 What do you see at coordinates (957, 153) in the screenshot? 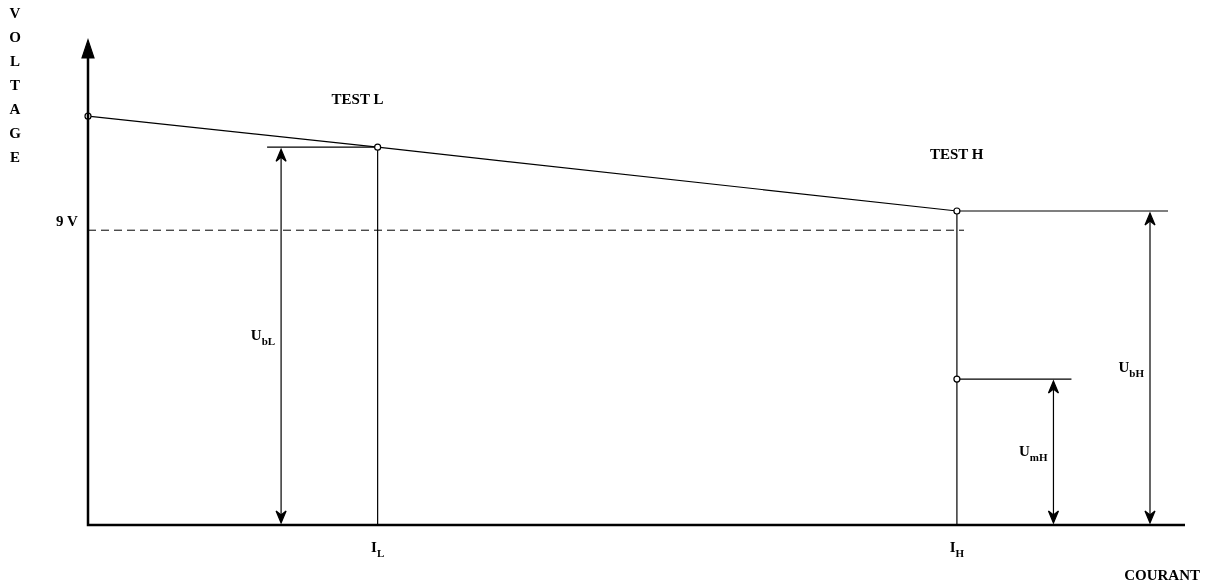
I see `annotation: TEST H` at bounding box center [957, 153].